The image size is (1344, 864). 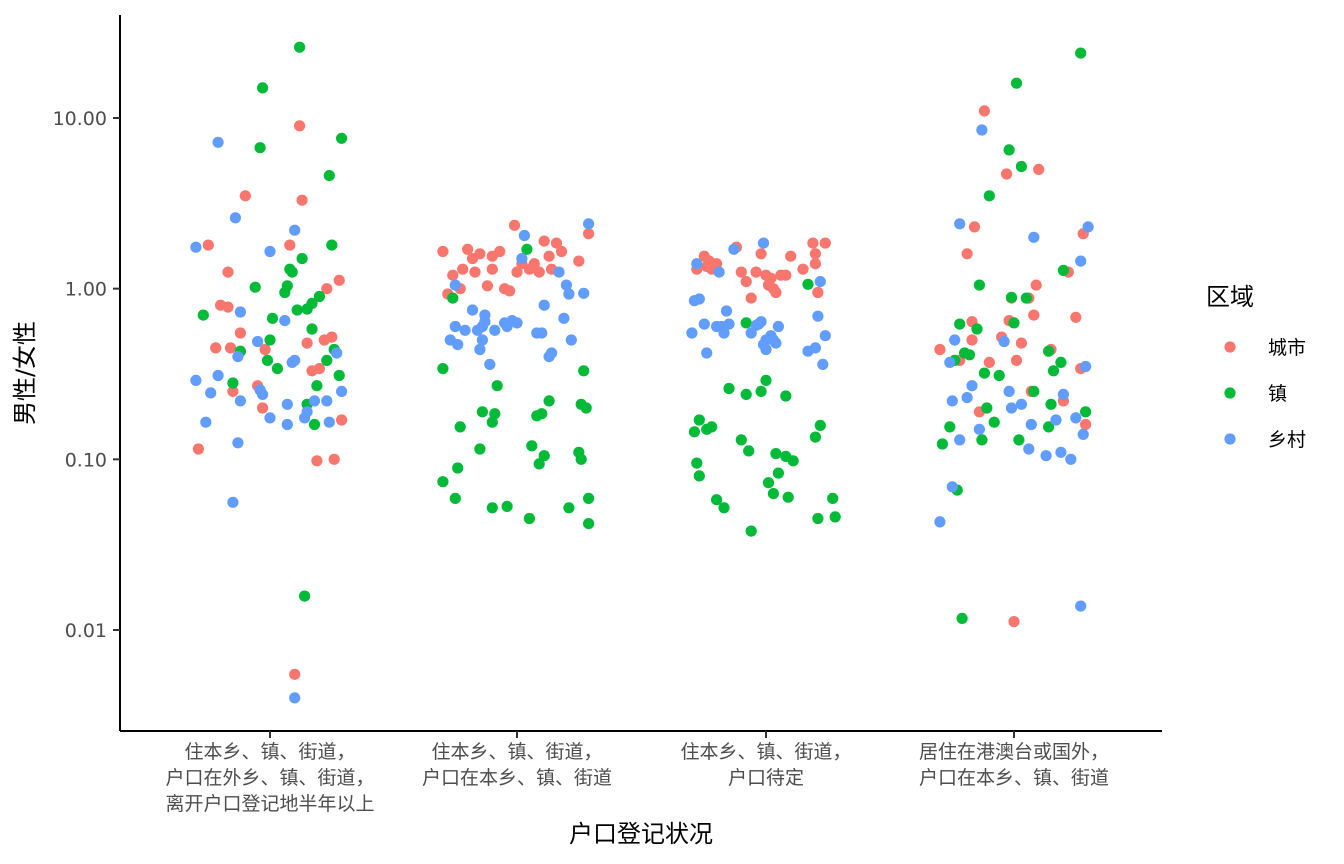 I want to click on legend-title: 区域, so click(x=1230, y=297).